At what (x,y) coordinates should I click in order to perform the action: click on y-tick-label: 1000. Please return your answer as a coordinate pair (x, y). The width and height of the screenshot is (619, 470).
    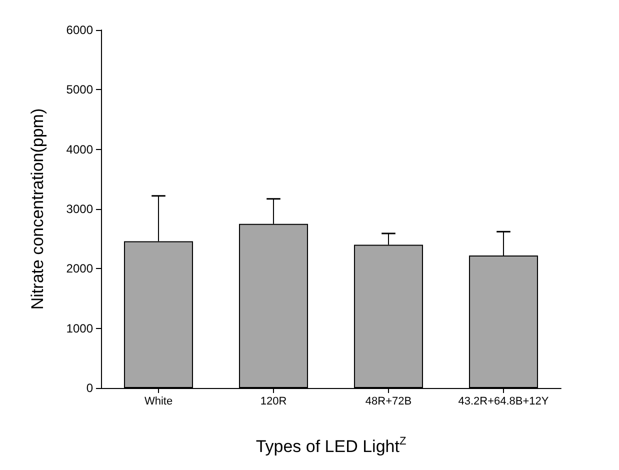
    Looking at the image, I should click on (80, 328).